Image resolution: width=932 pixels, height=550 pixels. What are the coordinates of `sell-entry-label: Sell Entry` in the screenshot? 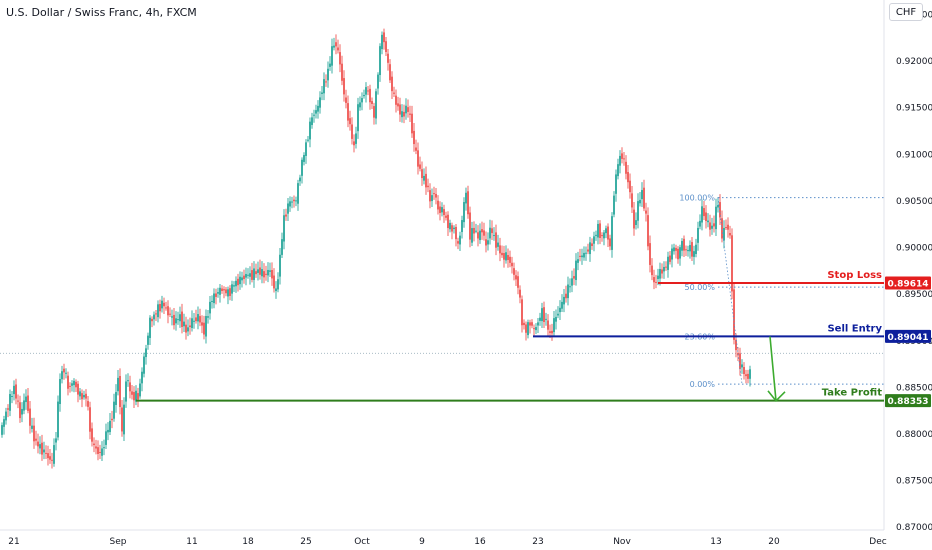 It's located at (854, 328).